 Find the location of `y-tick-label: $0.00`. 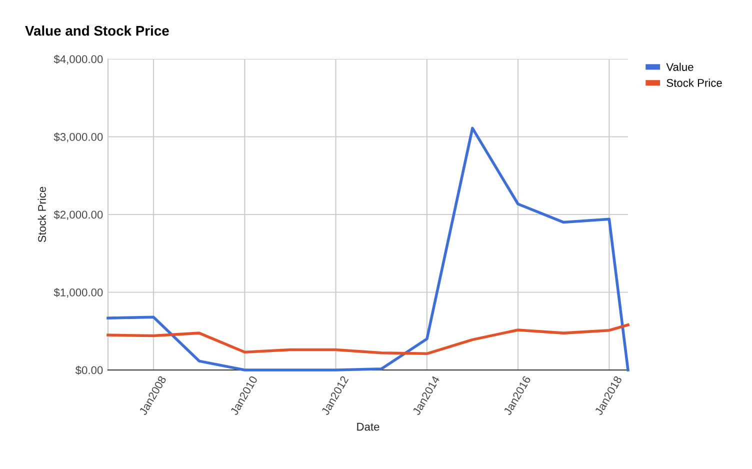

y-tick-label: $0.00 is located at coordinates (89, 370).